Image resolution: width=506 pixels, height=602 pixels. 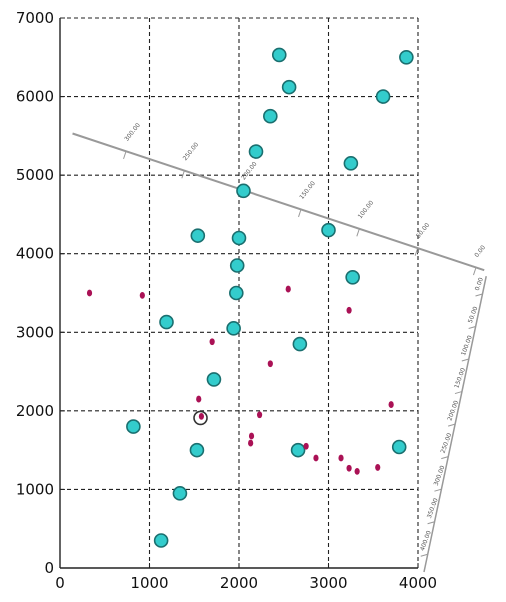 I want to click on y-tick-label: 1000, so click(x=35, y=489).